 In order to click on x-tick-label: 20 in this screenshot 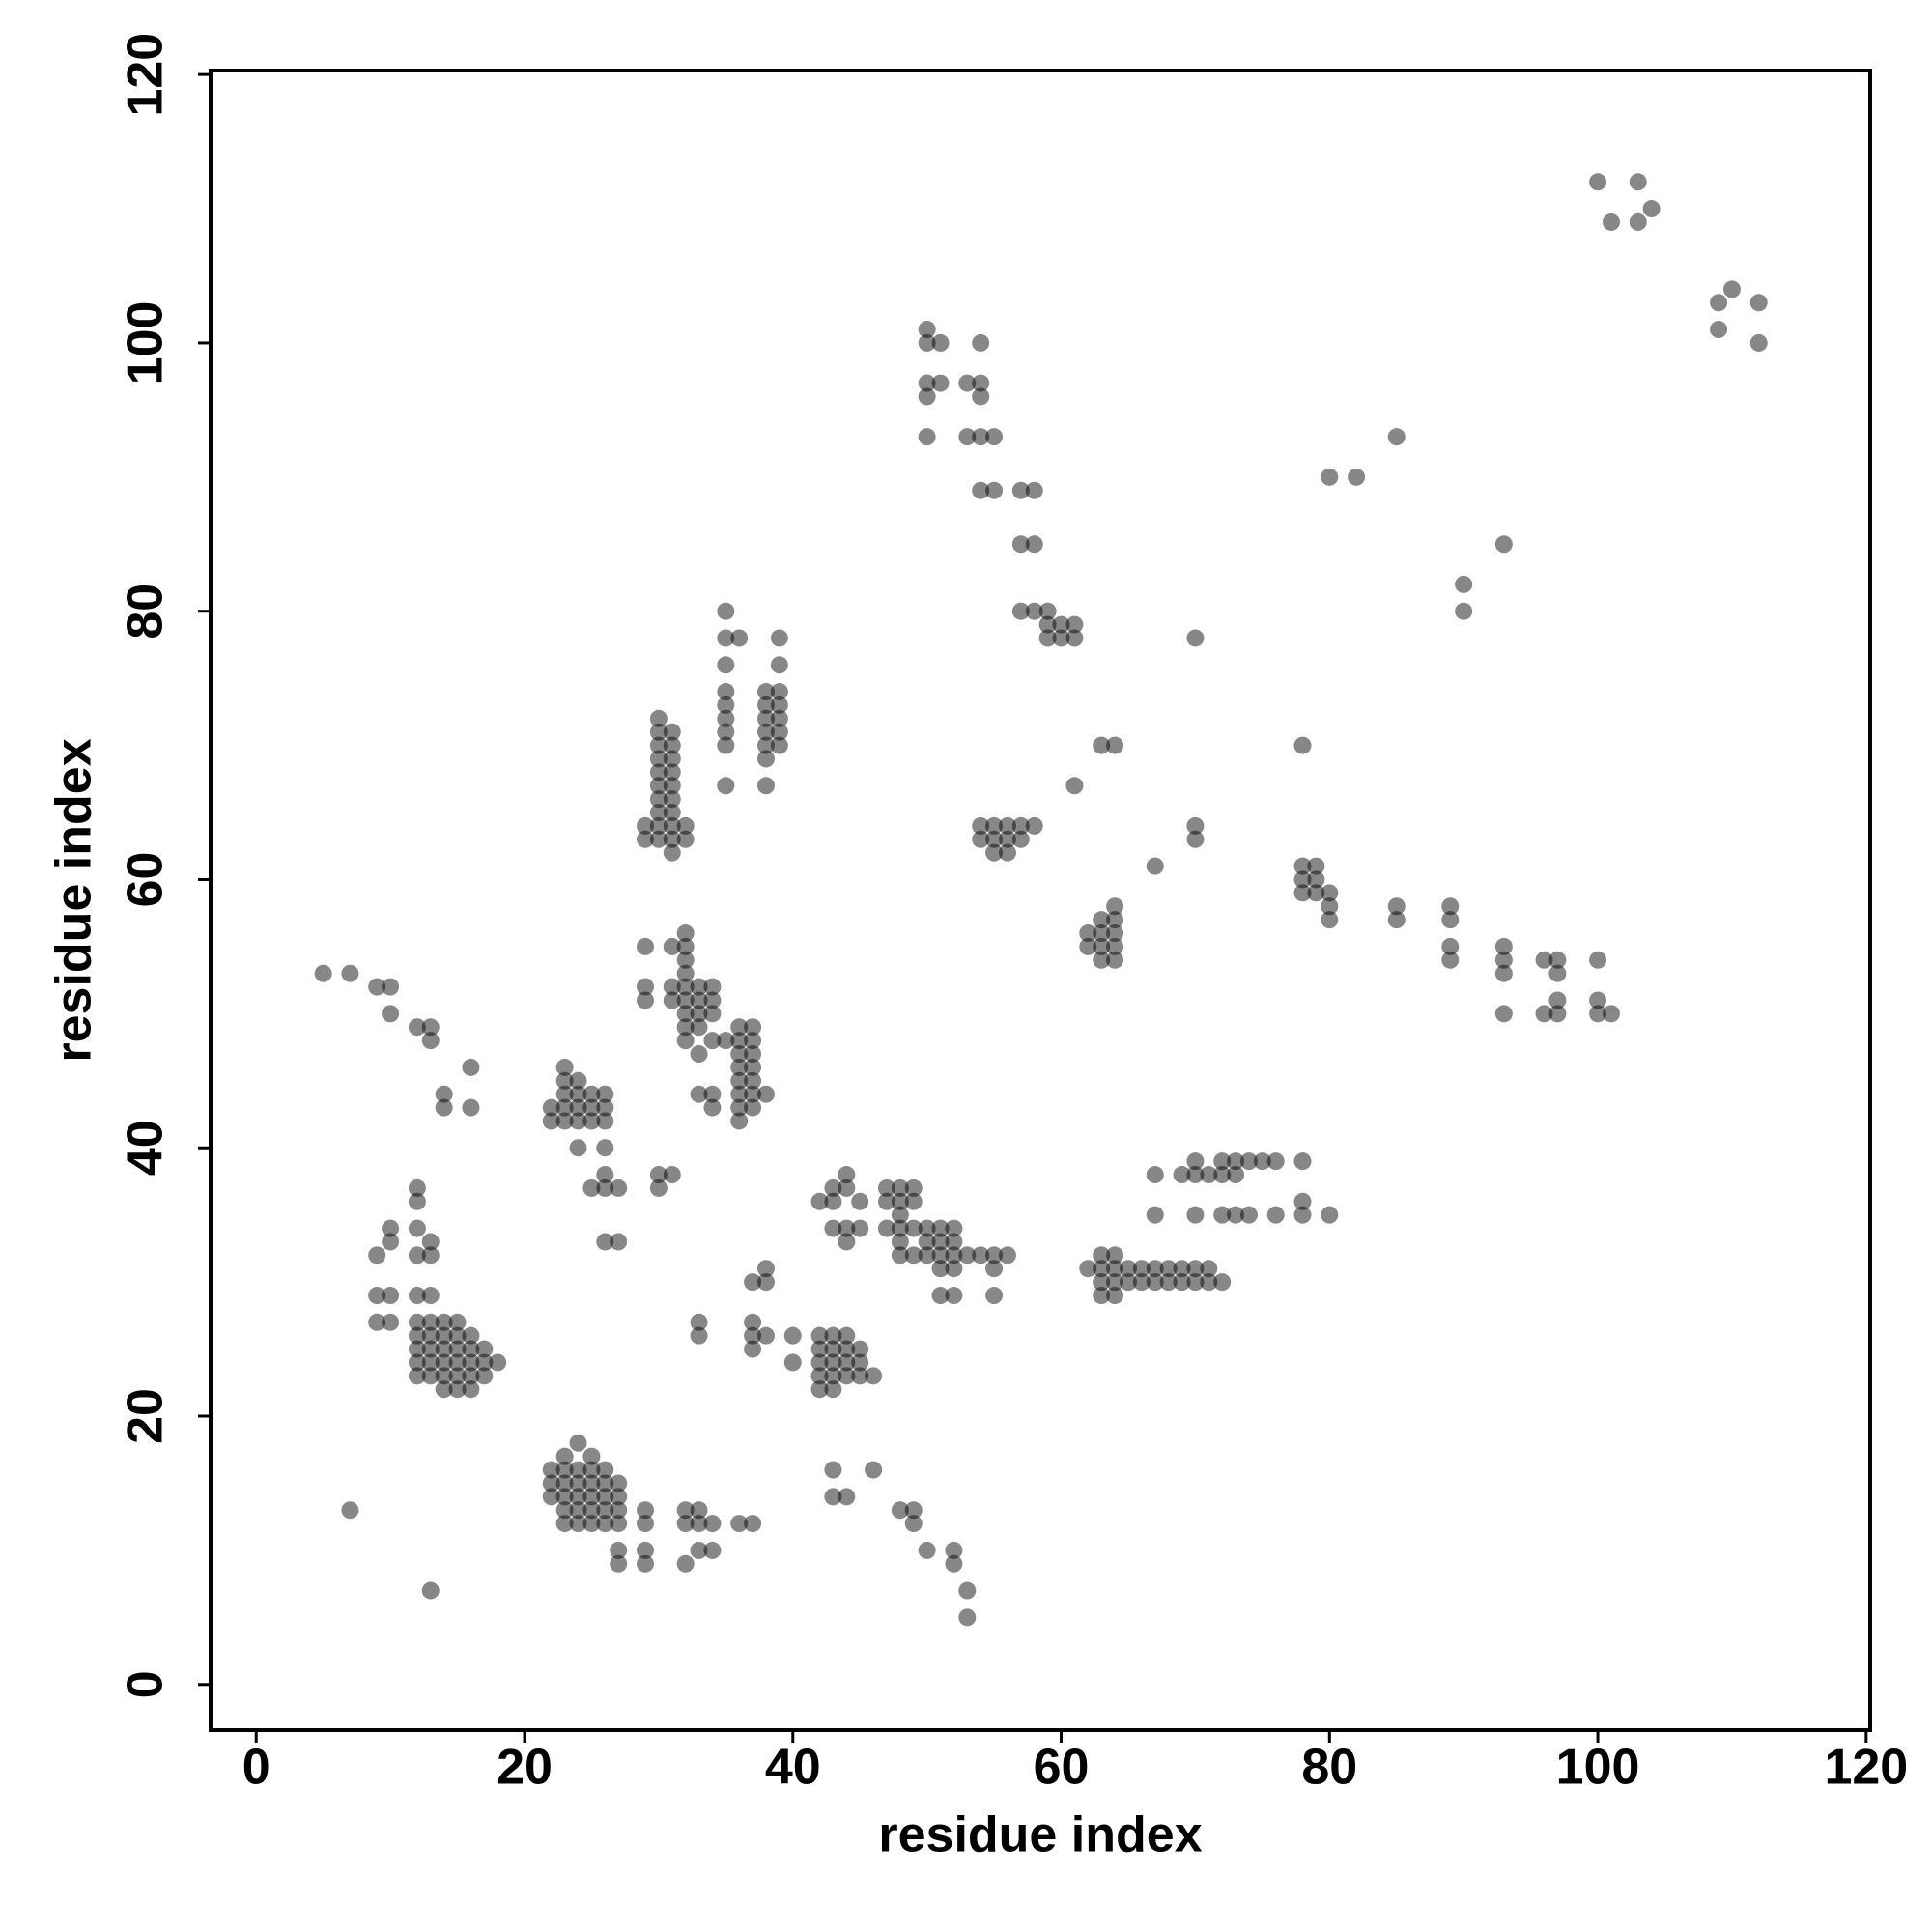, I will do `click(525, 1768)`.